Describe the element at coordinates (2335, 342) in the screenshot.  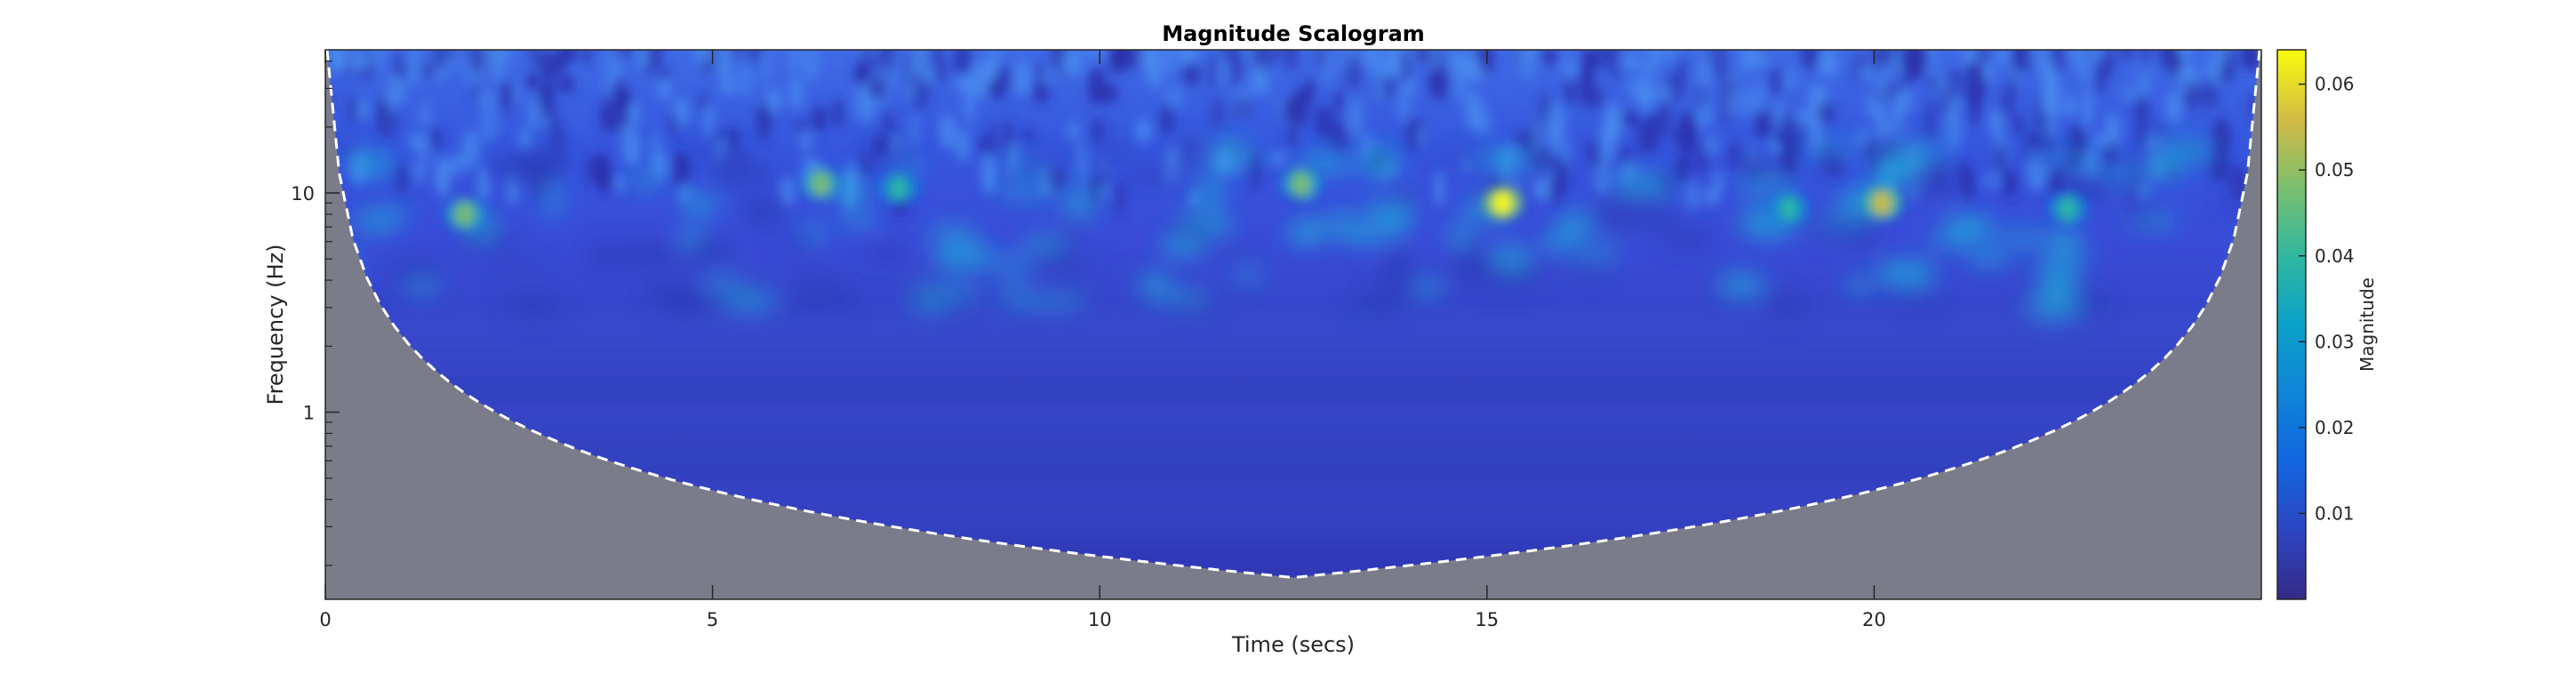
I see `colorbar-tick-label: 0.03` at that location.